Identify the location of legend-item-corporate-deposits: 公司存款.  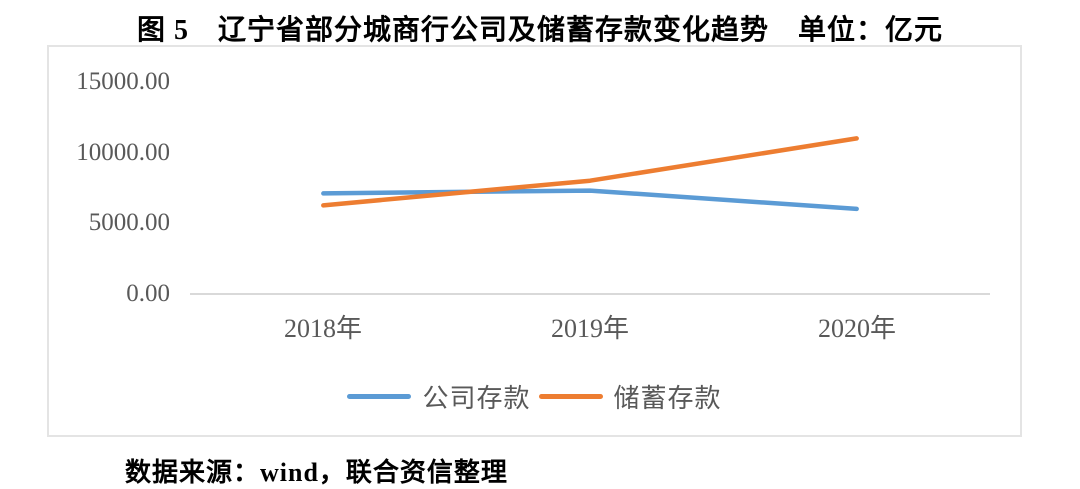
(438, 396).